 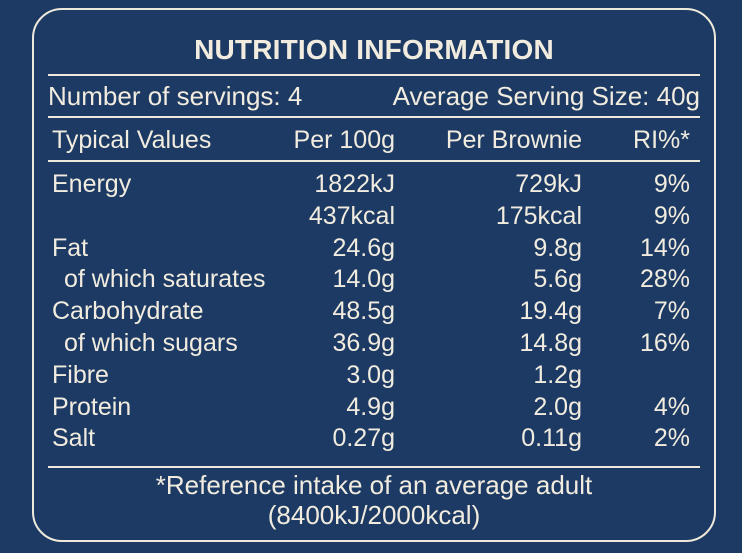 What do you see at coordinates (363, 343) in the screenshot?
I see `row-per100g: 36.9g` at bounding box center [363, 343].